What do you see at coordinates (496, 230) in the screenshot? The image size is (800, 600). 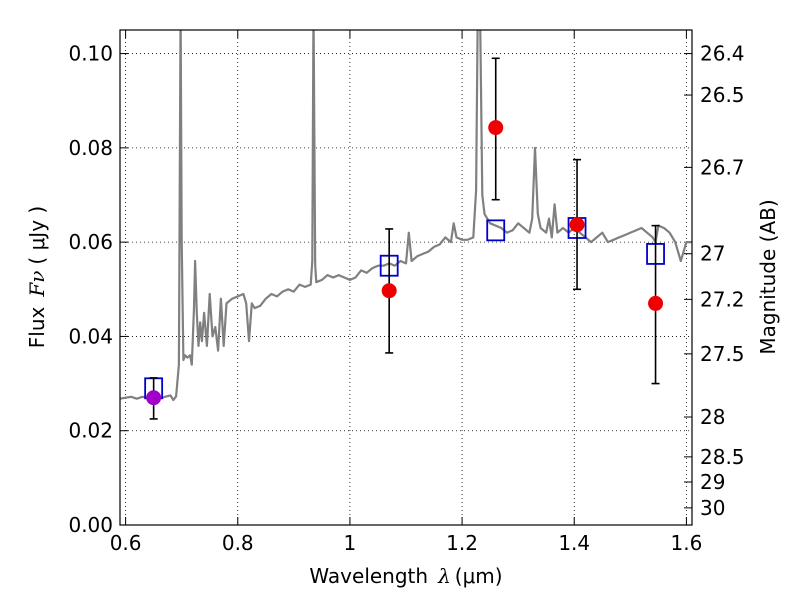 I see `model-point-square` at bounding box center [496, 230].